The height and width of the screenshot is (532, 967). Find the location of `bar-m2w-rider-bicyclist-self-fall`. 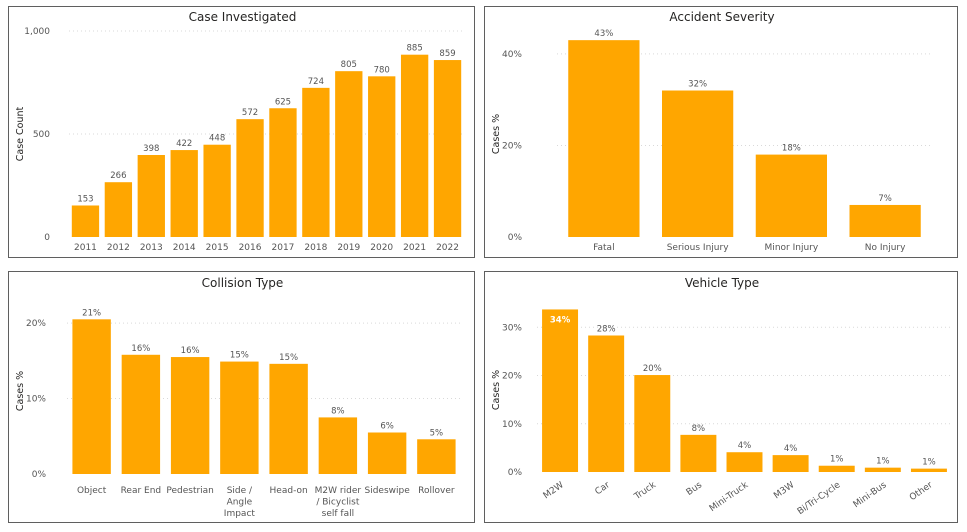

bar-m2w-rider-bicyclist-self-fall is located at coordinates (338, 445).